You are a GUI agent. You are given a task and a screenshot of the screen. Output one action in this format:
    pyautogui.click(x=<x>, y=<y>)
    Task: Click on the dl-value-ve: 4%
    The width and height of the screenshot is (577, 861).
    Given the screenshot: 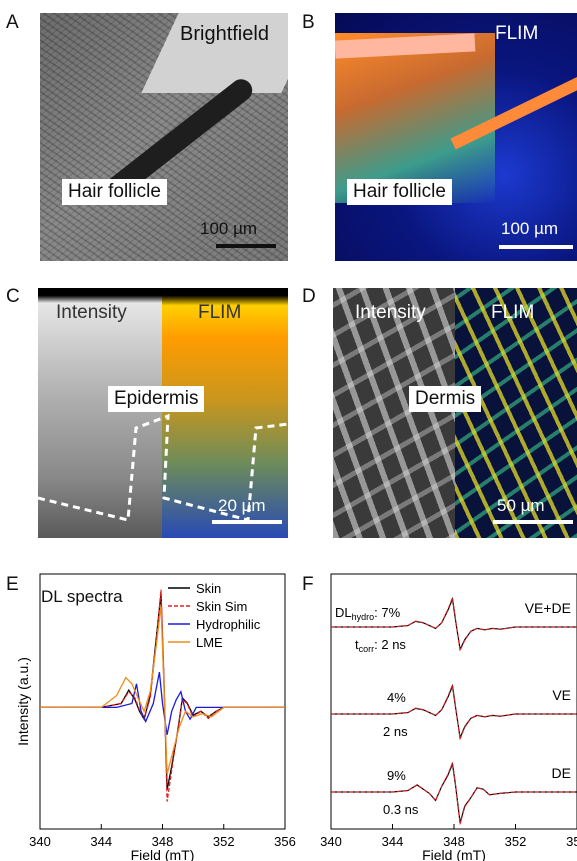 What is the action you would take?
    pyautogui.click(x=396, y=697)
    